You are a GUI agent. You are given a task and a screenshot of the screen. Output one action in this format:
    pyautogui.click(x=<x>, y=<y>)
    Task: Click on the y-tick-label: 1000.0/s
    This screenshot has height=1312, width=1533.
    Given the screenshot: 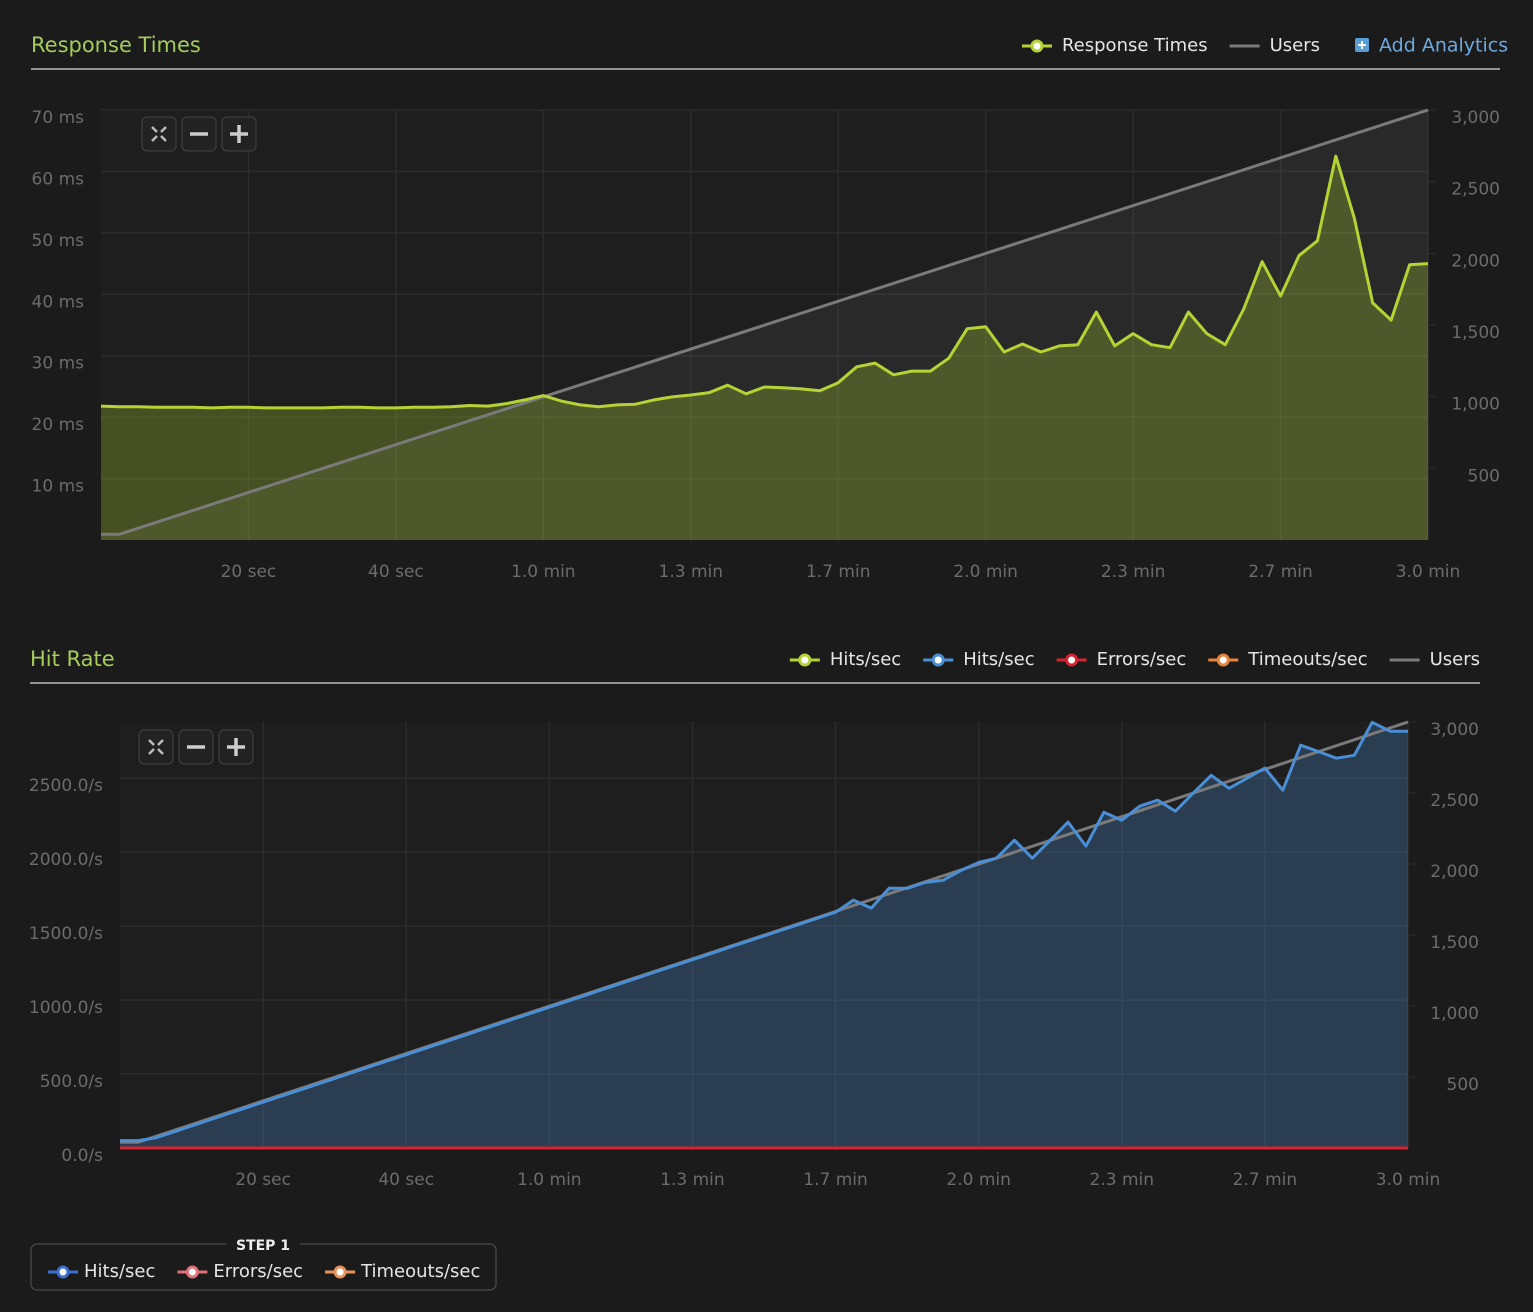 What is the action you would take?
    pyautogui.click(x=66, y=1008)
    